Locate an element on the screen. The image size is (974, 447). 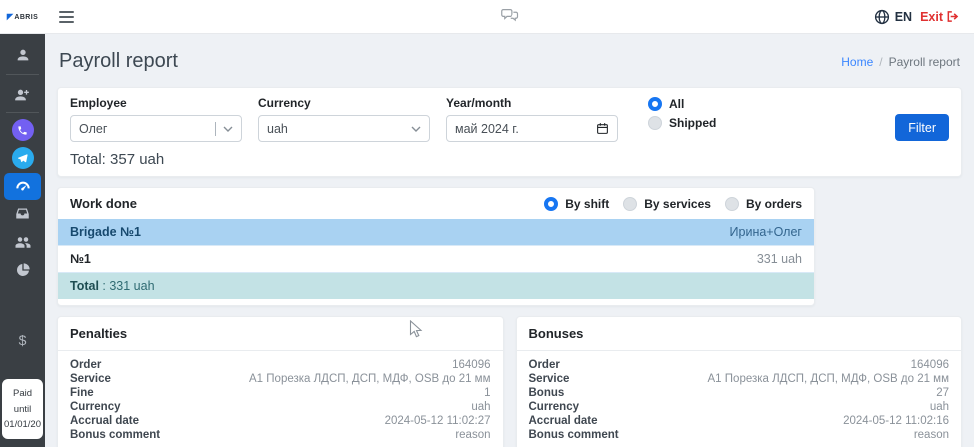
sidebar-item-employees is located at coordinates (22, 55).